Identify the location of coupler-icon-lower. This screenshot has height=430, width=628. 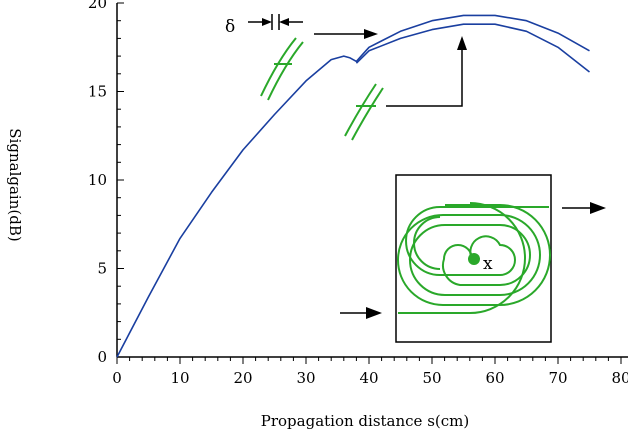
(364, 112).